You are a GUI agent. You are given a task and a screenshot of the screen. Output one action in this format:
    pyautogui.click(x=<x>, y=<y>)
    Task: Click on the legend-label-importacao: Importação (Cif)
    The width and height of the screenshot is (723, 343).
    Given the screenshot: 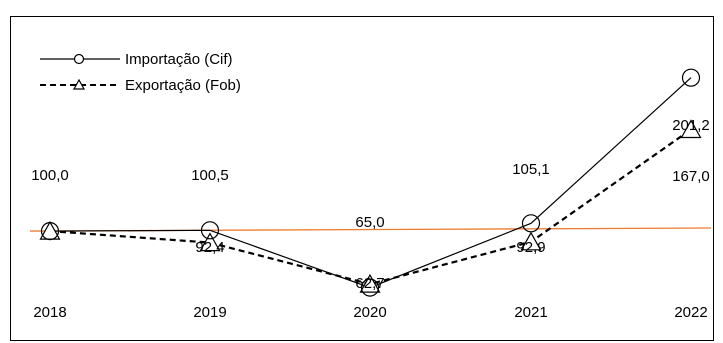 What is the action you would take?
    pyautogui.click(x=179, y=59)
    